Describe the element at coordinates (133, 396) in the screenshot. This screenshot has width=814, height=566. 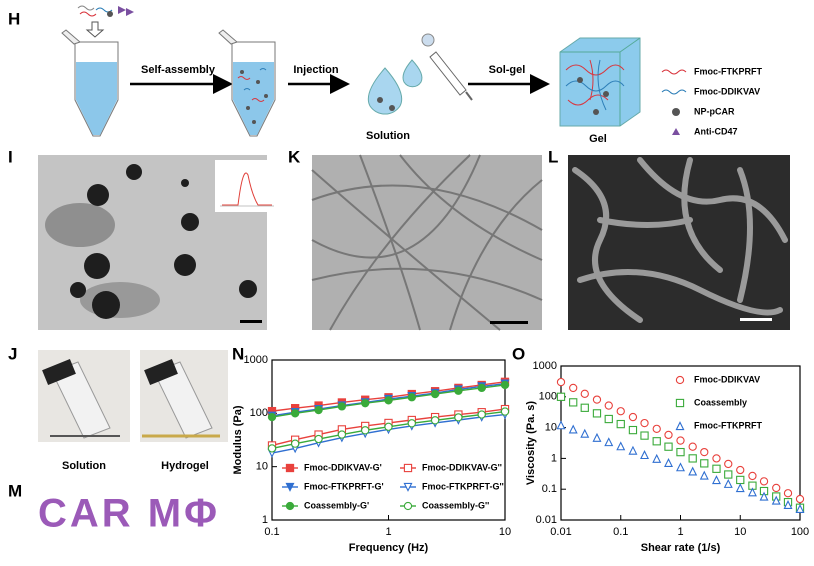
I see `vial-photo` at that location.